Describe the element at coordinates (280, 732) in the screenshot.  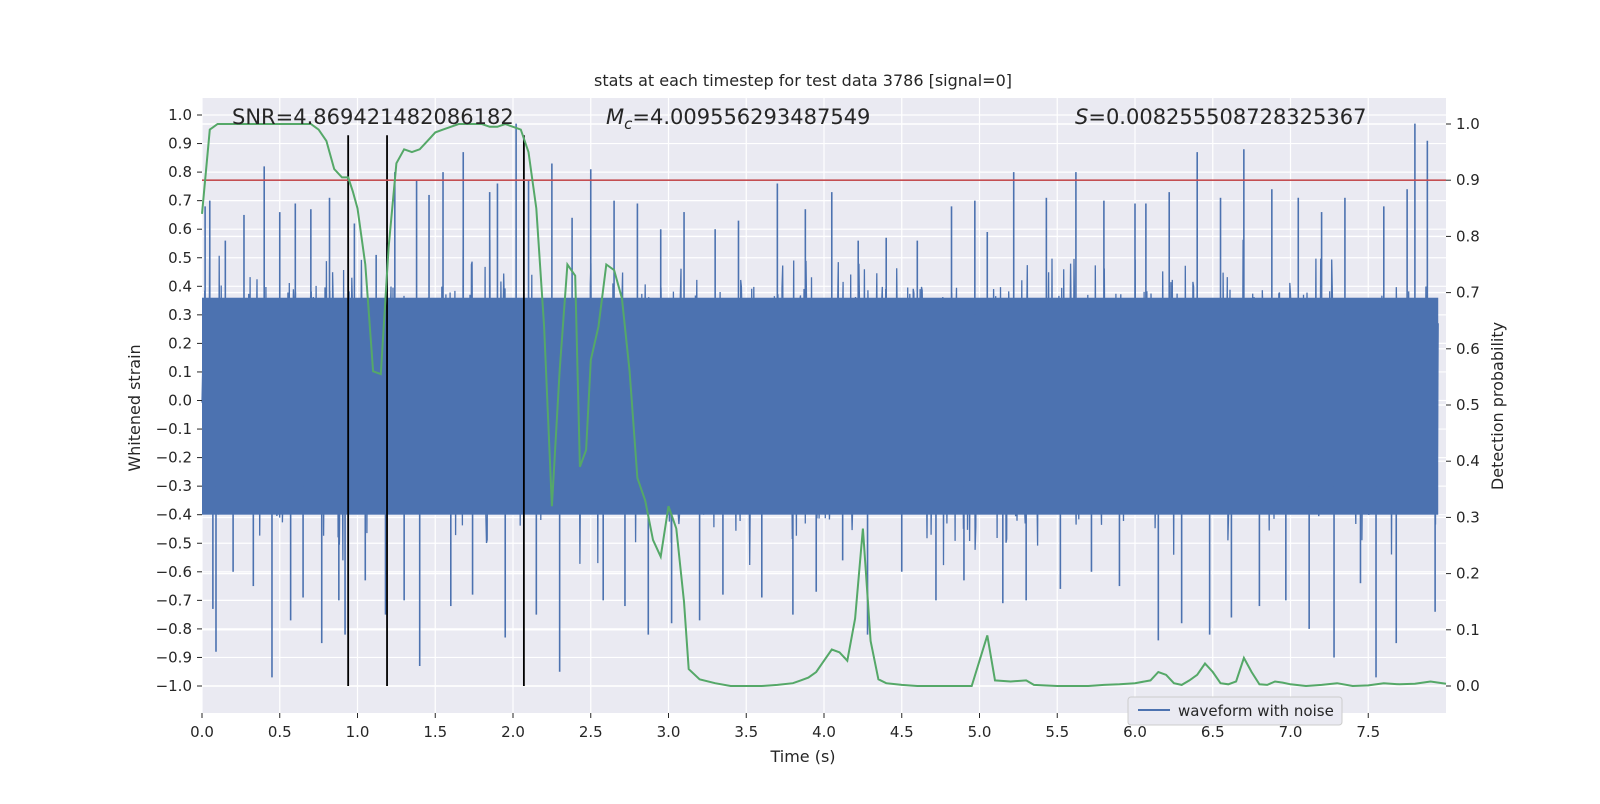
I see `x-tick-label: 0.5` at that location.